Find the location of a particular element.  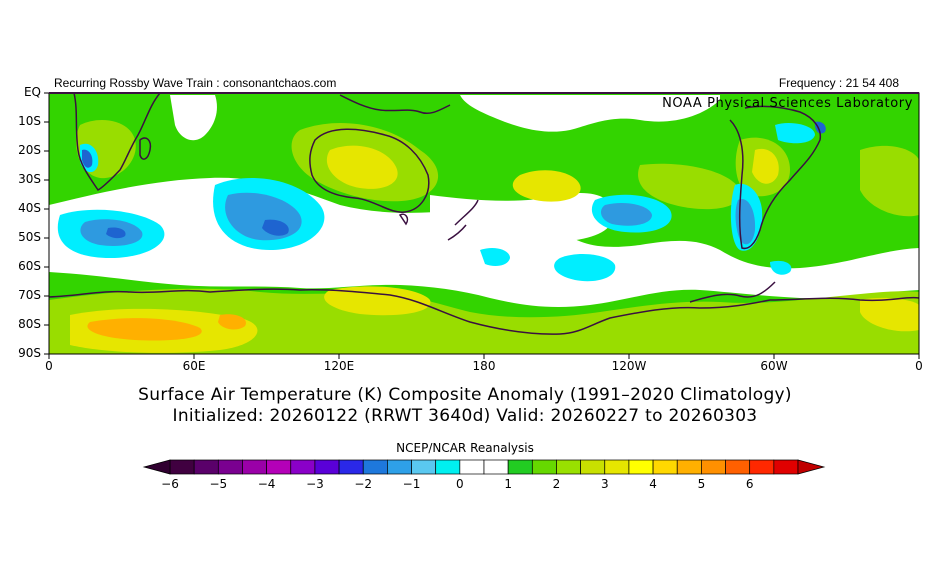

header-frequency: Frequency : 21 54 408 is located at coordinates (838, 83).